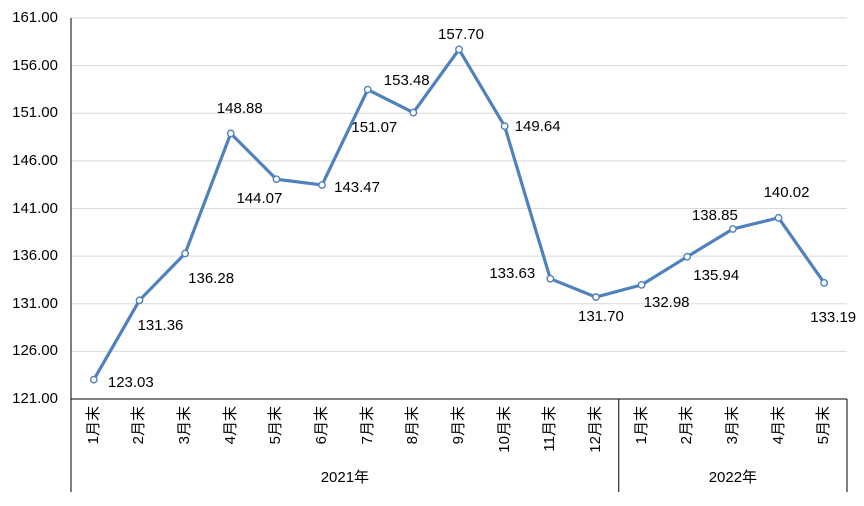 This screenshot has height=506, width=864. Describe the element at coordinates (160, 326) in the screenshot. I see `data-label: 131.36` at that location.